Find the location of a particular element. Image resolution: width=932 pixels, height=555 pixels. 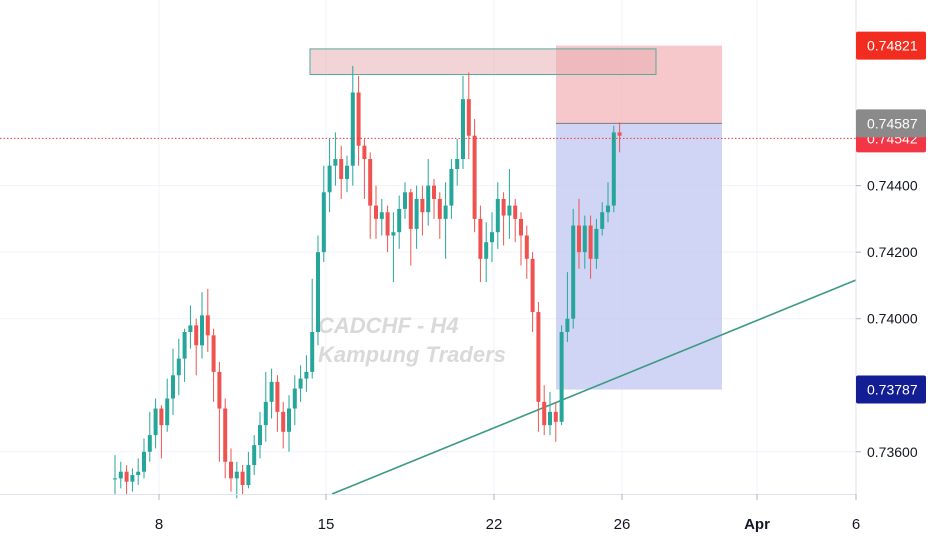

price-label-stop-loss: 0.74821 is located at coordinates (891, 45).